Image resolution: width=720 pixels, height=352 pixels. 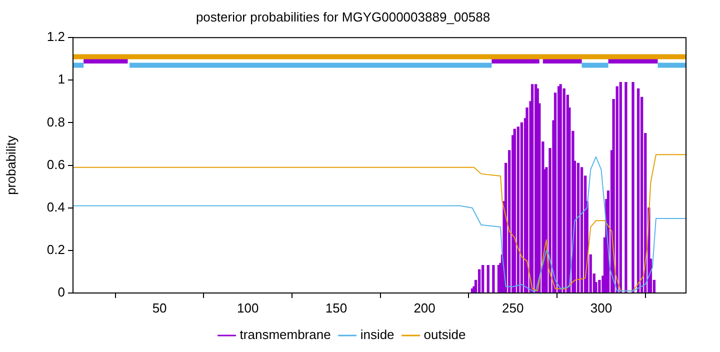 What do you see at coordinates (61, 292) in the screenshot?
I see `y-tick-label: 0` at bounding box center [61, 292].